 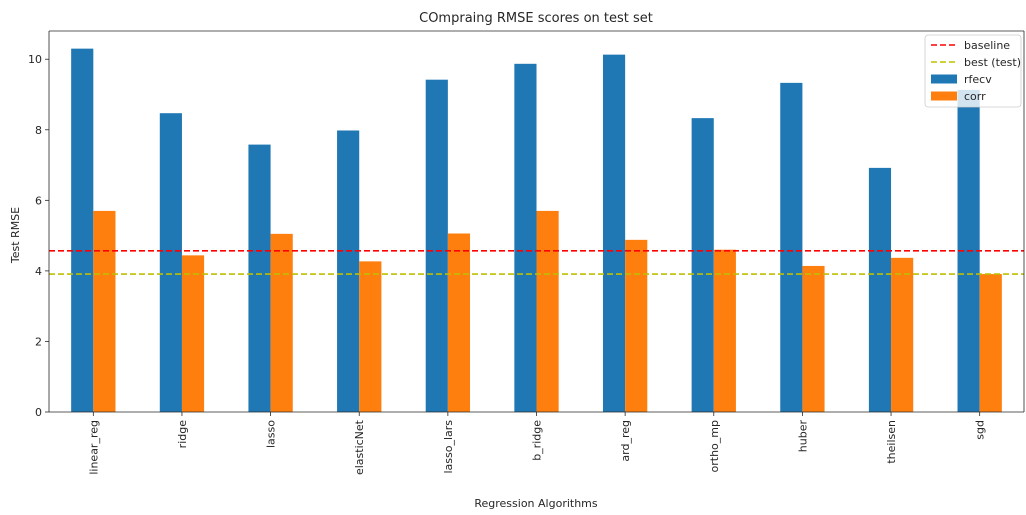 What do you see at coordinates (902, 334) in the screenshot?
I see `bar-corr-theilsen` at bounding box center [902, 334].